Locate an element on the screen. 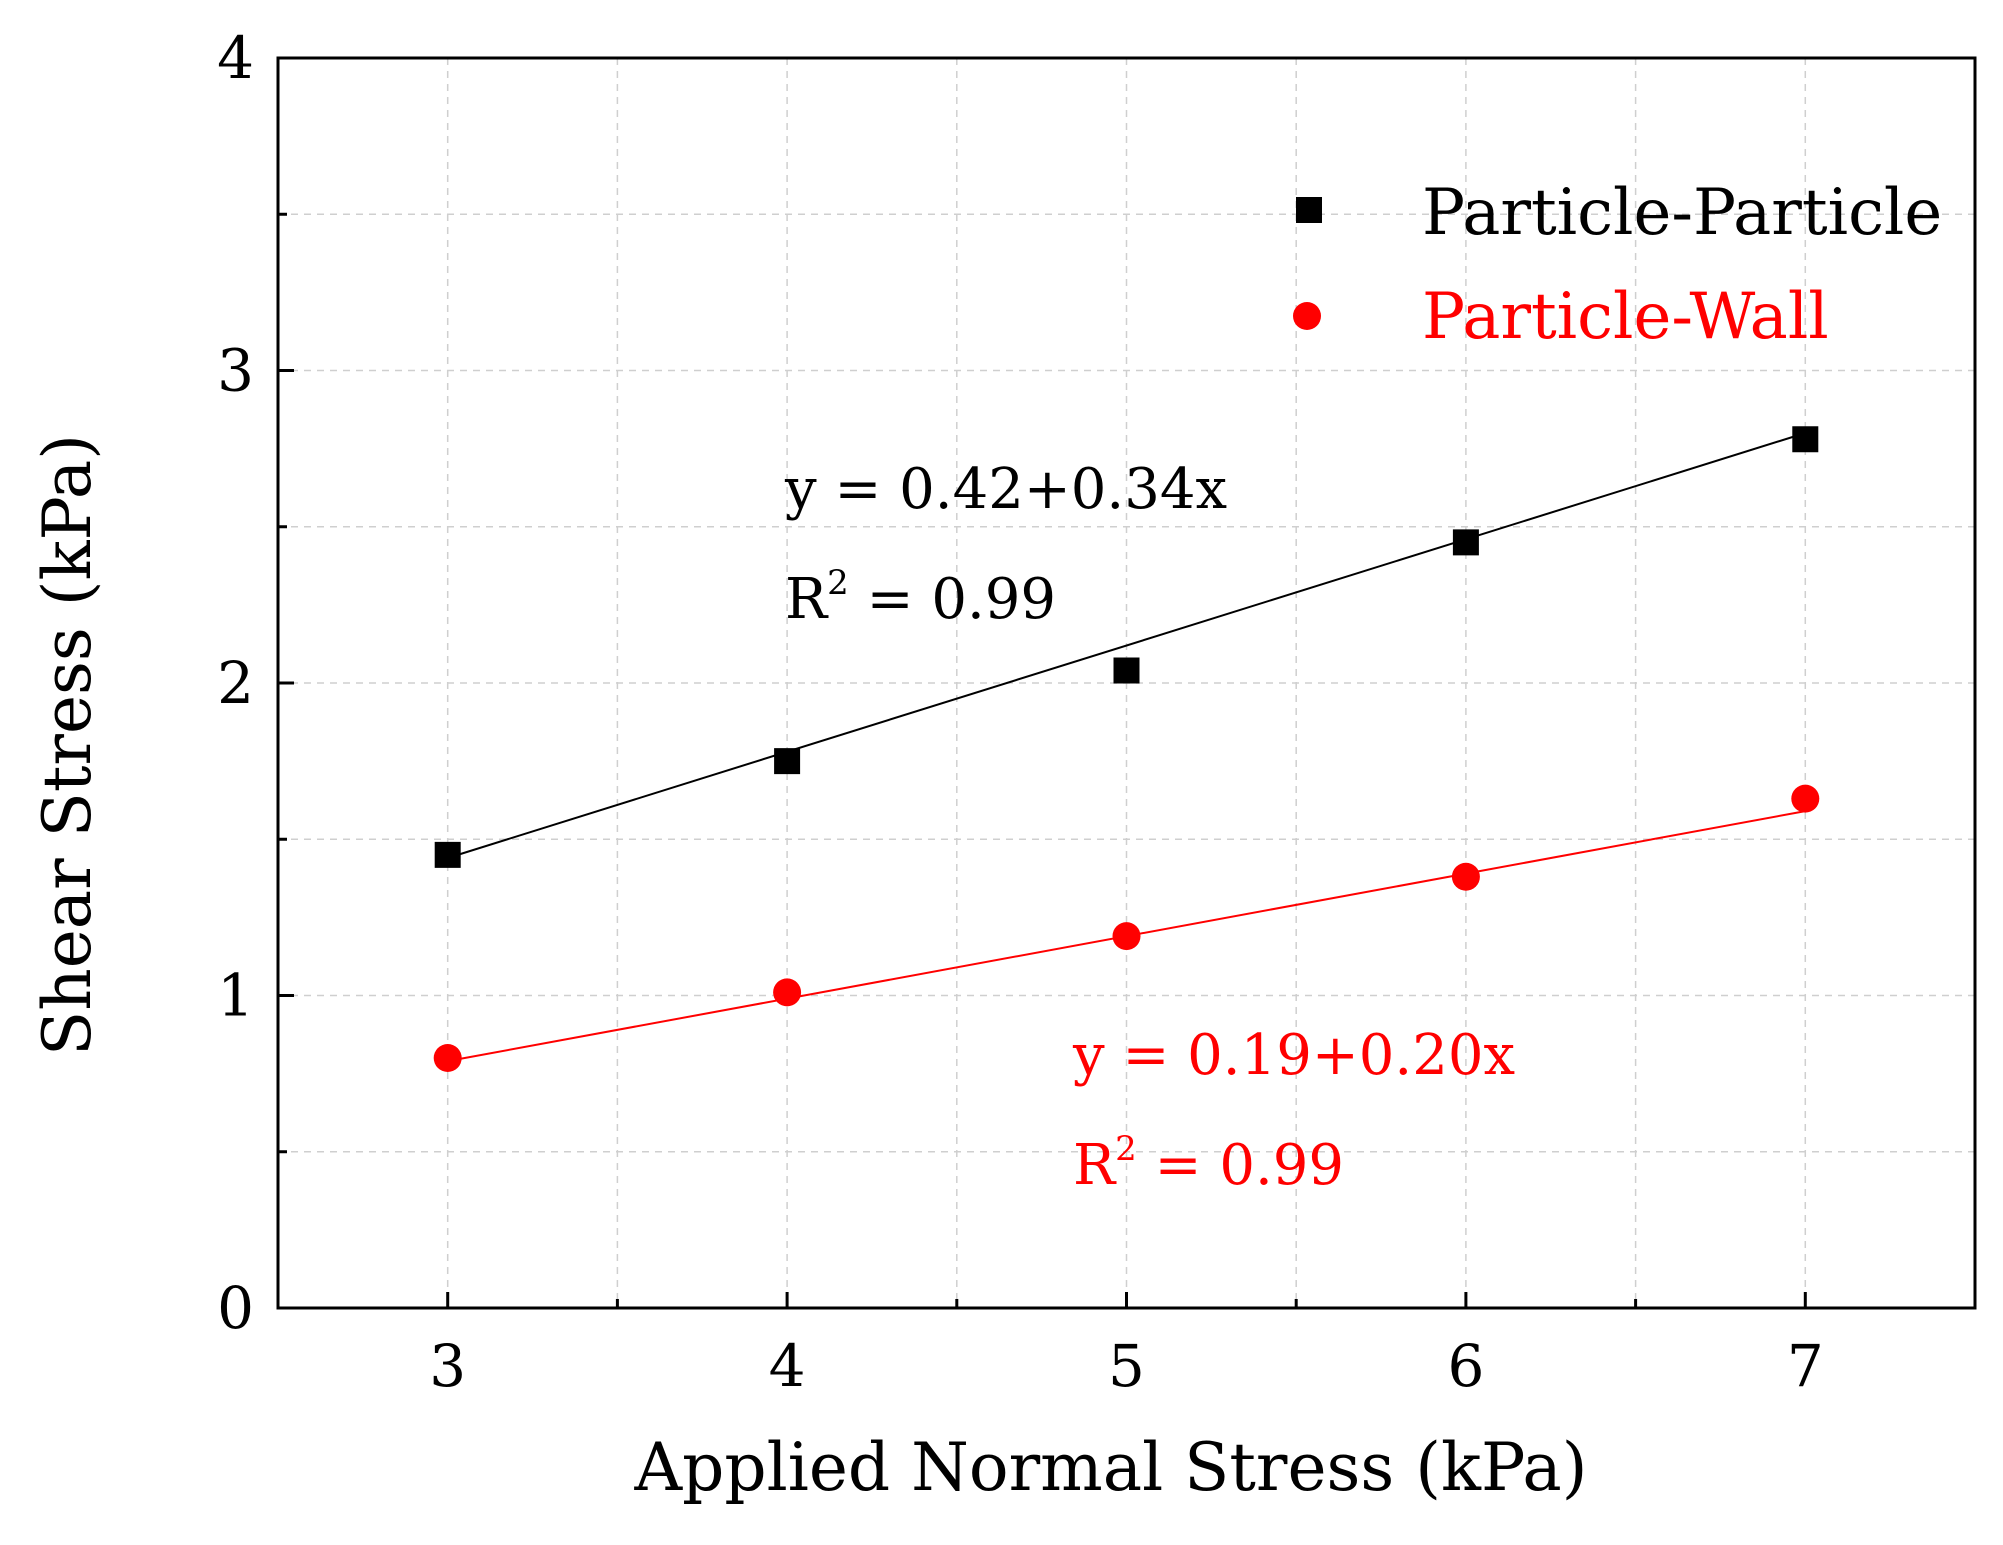  fit-r2-particle-particle: R2 = 0.99 is located at coordinates (920, 597).